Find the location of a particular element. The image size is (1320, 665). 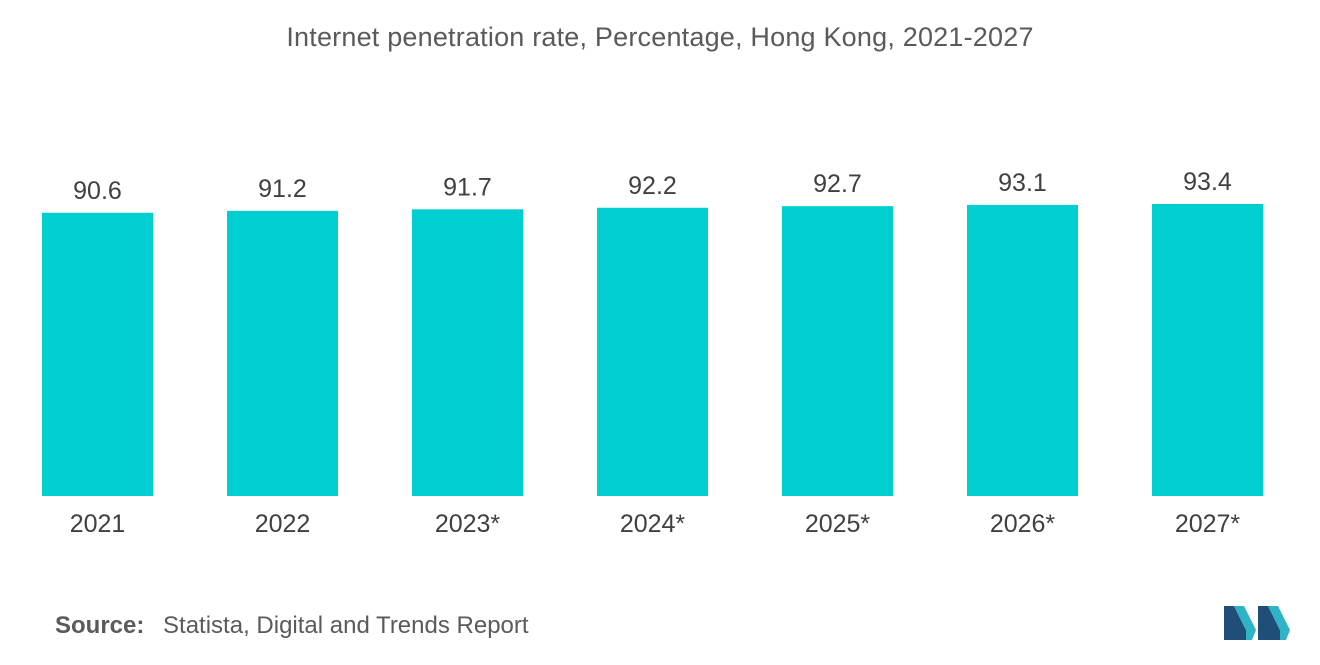

data-label: 90.6 is located at coordinates (97, 191).